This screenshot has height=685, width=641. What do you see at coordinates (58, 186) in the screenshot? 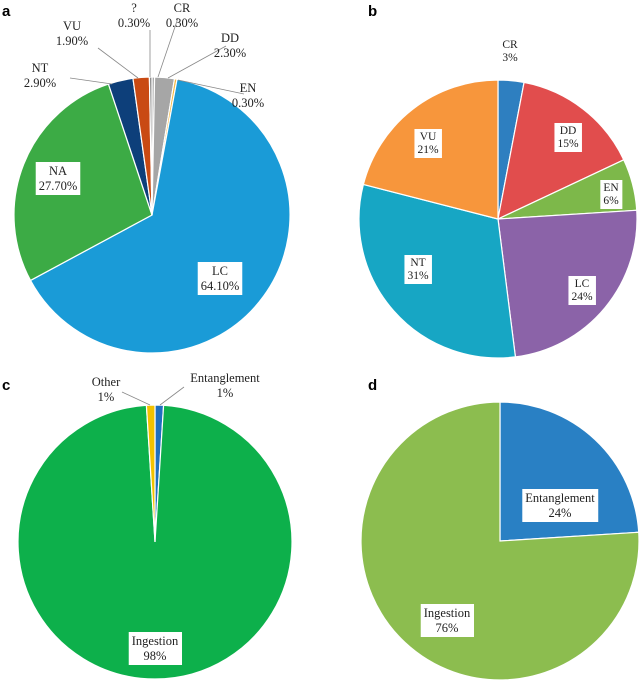
I see `slice-value-a-na: 27.70%` at bounding box center [58, 186].